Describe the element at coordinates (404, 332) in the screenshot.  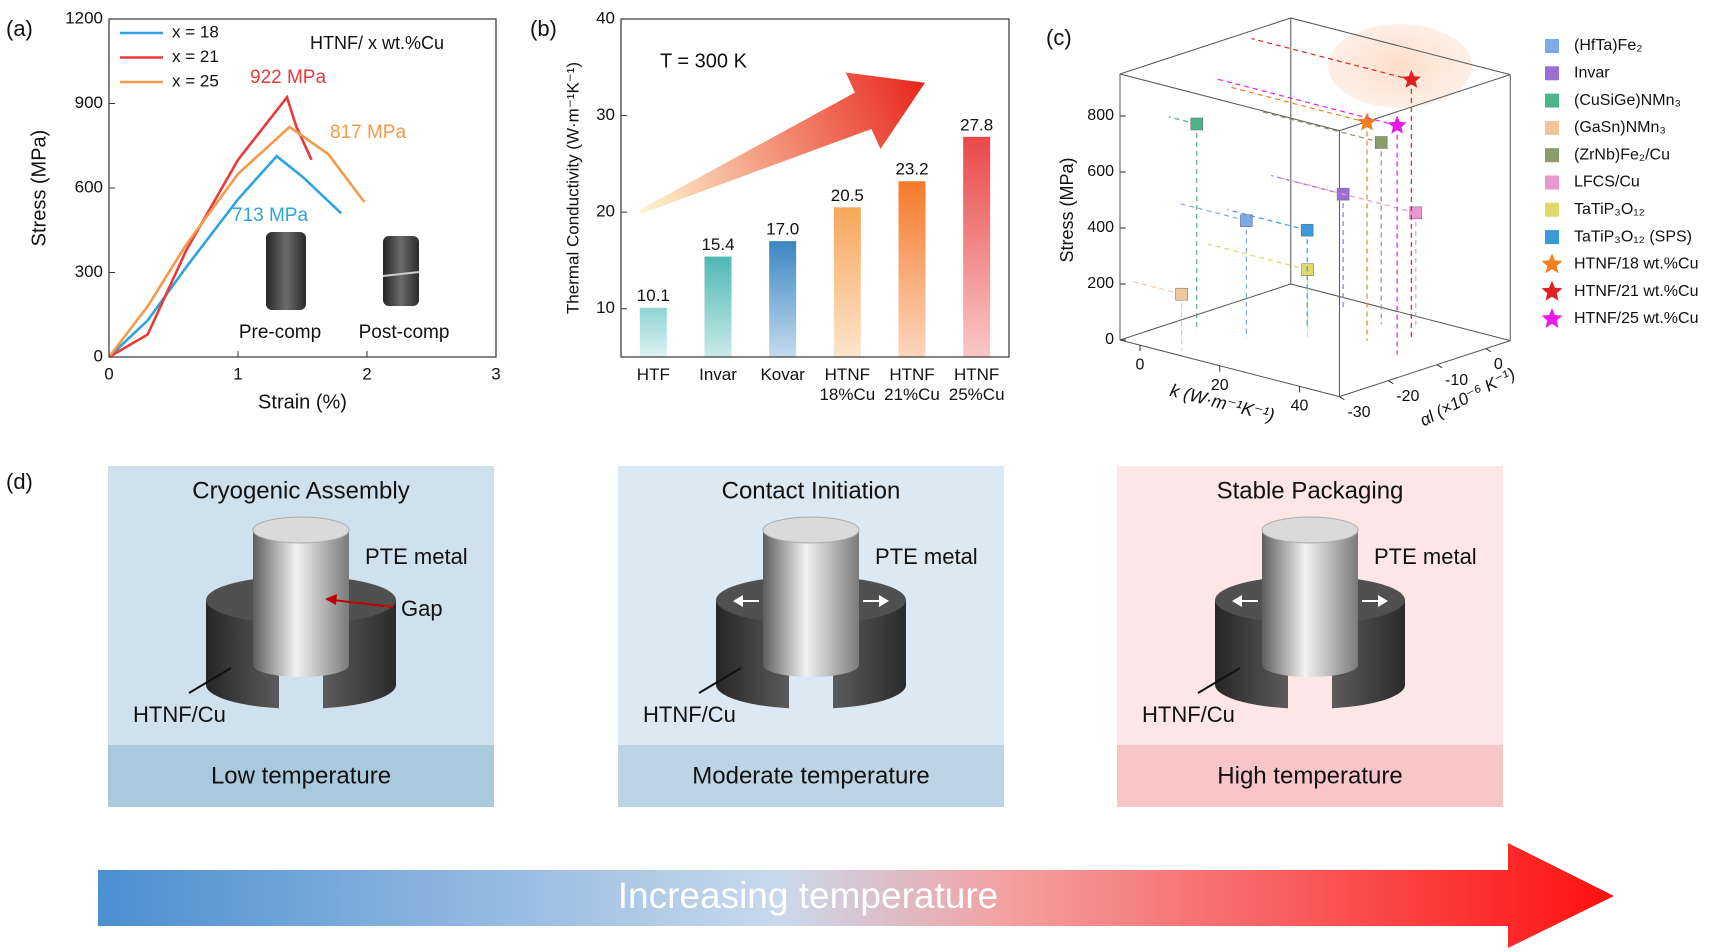
I see `sample-label: Post-comp` at that location.